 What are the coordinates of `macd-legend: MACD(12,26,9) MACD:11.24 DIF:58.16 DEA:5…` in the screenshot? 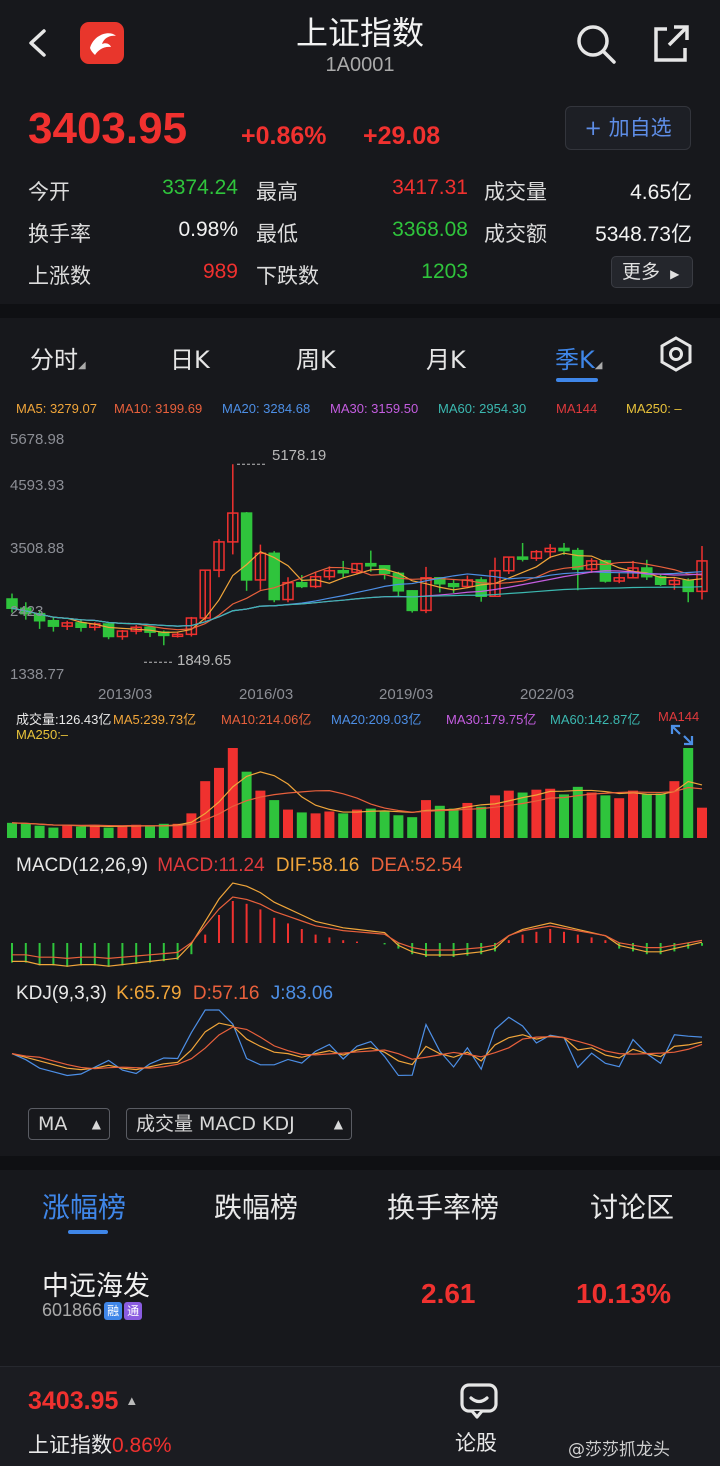 It's located at (239, 866).